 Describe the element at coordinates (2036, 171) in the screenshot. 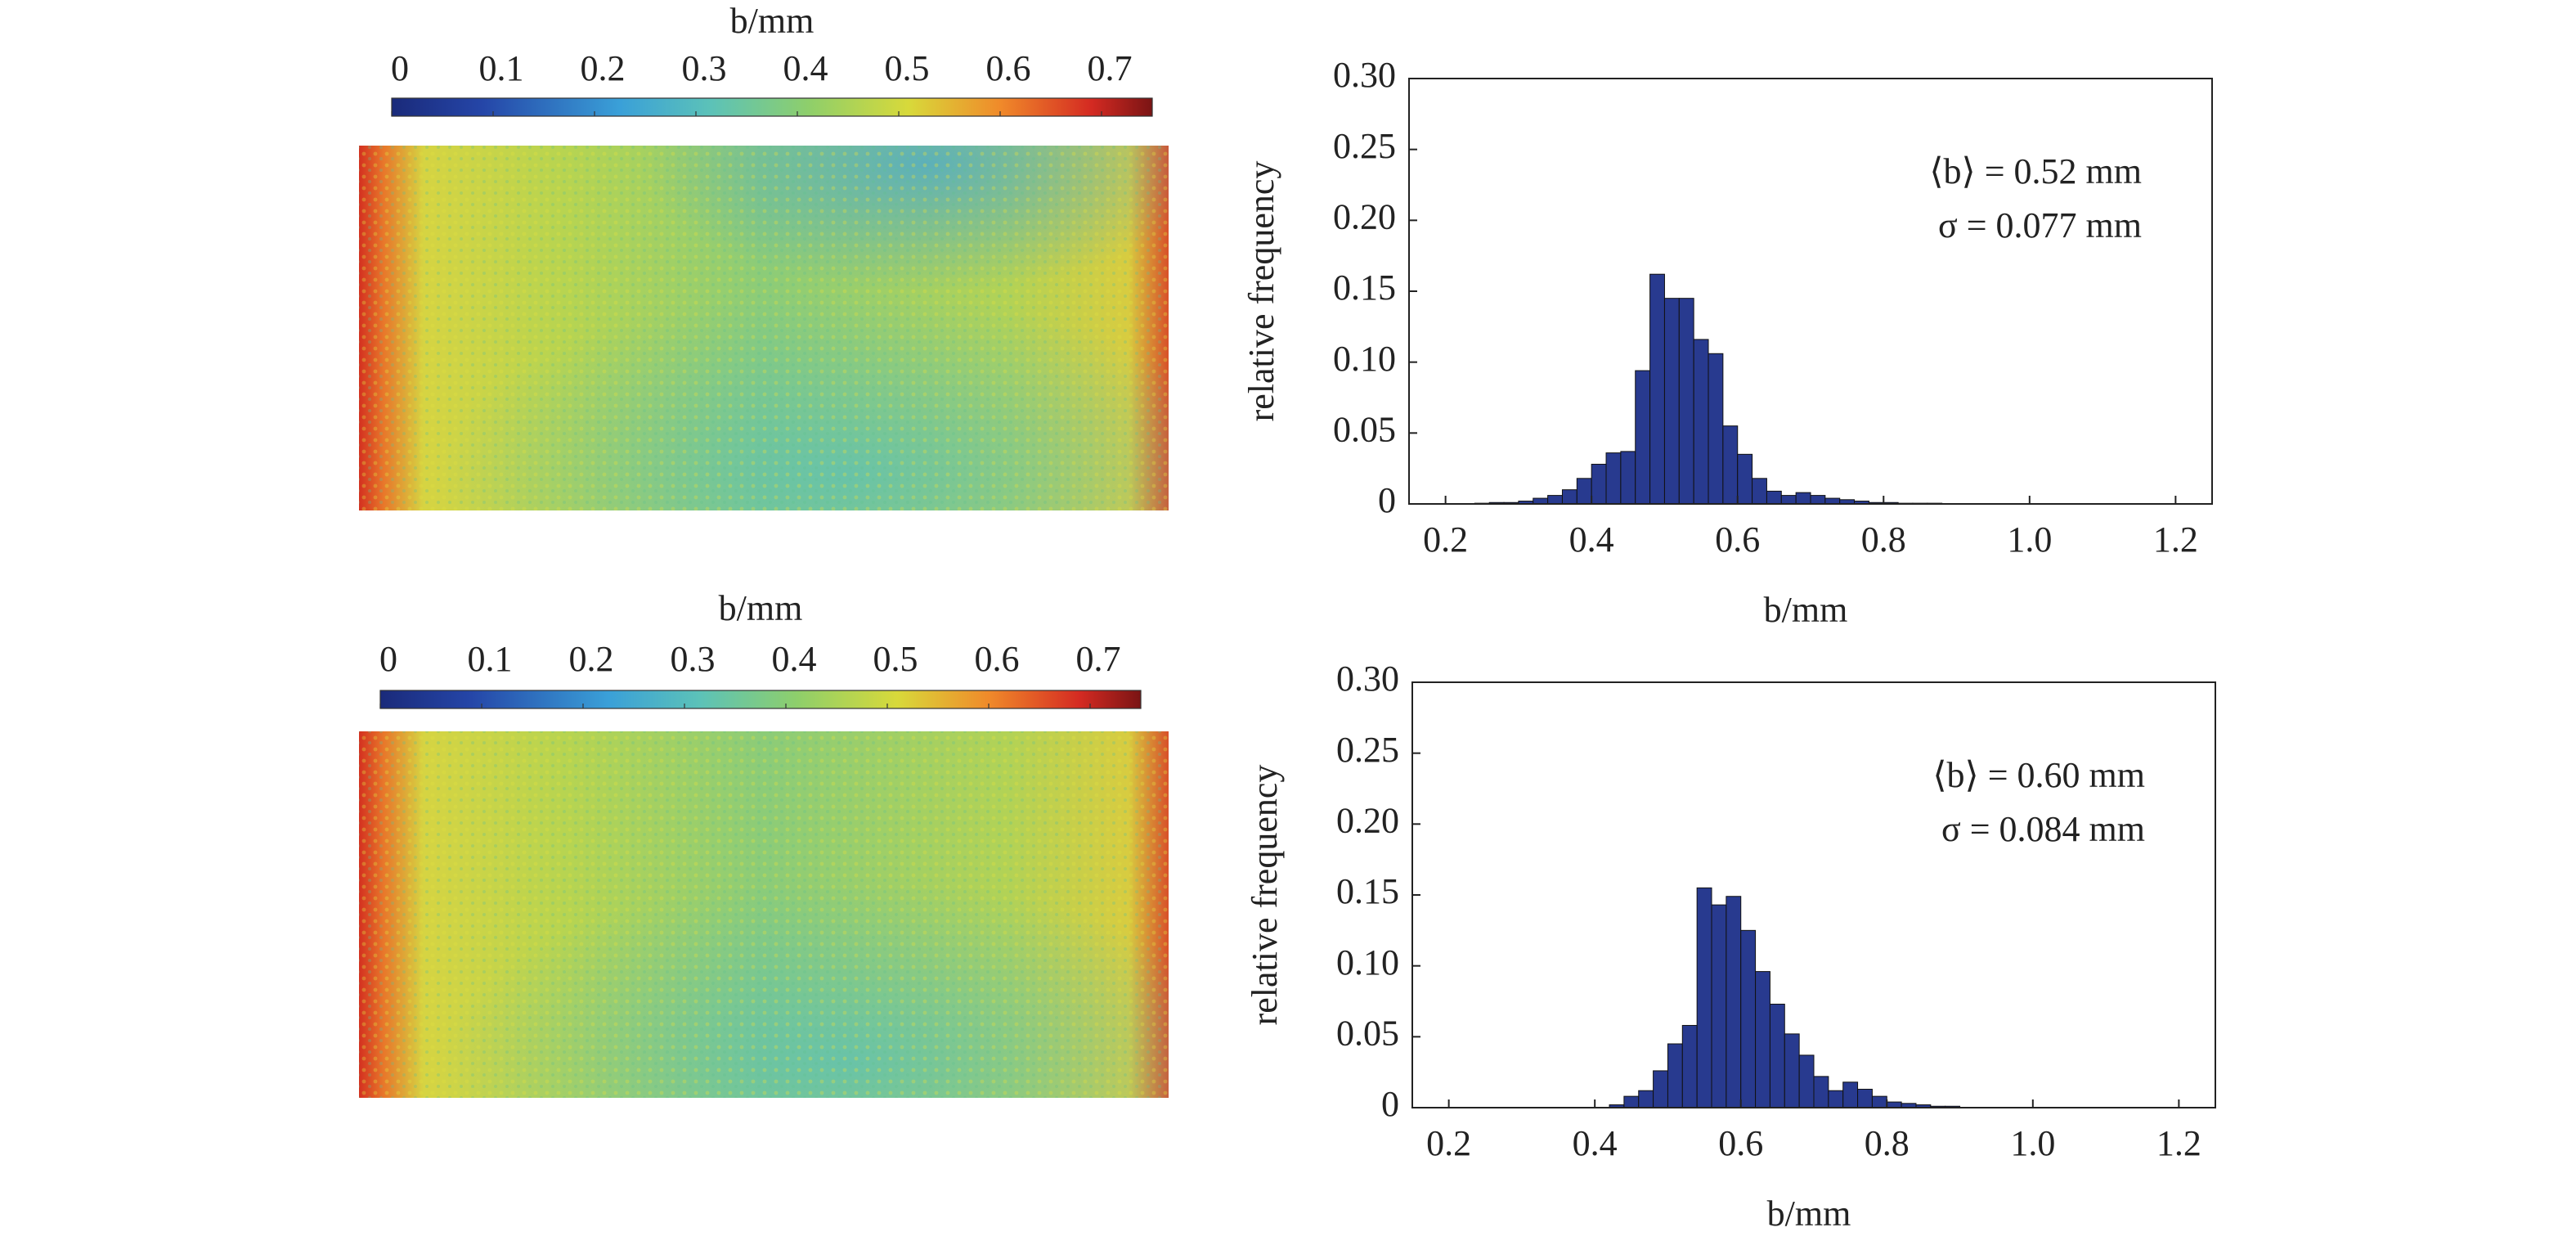

I see `annotation: ⟨b⟩ = 0.52 mm` at that location.